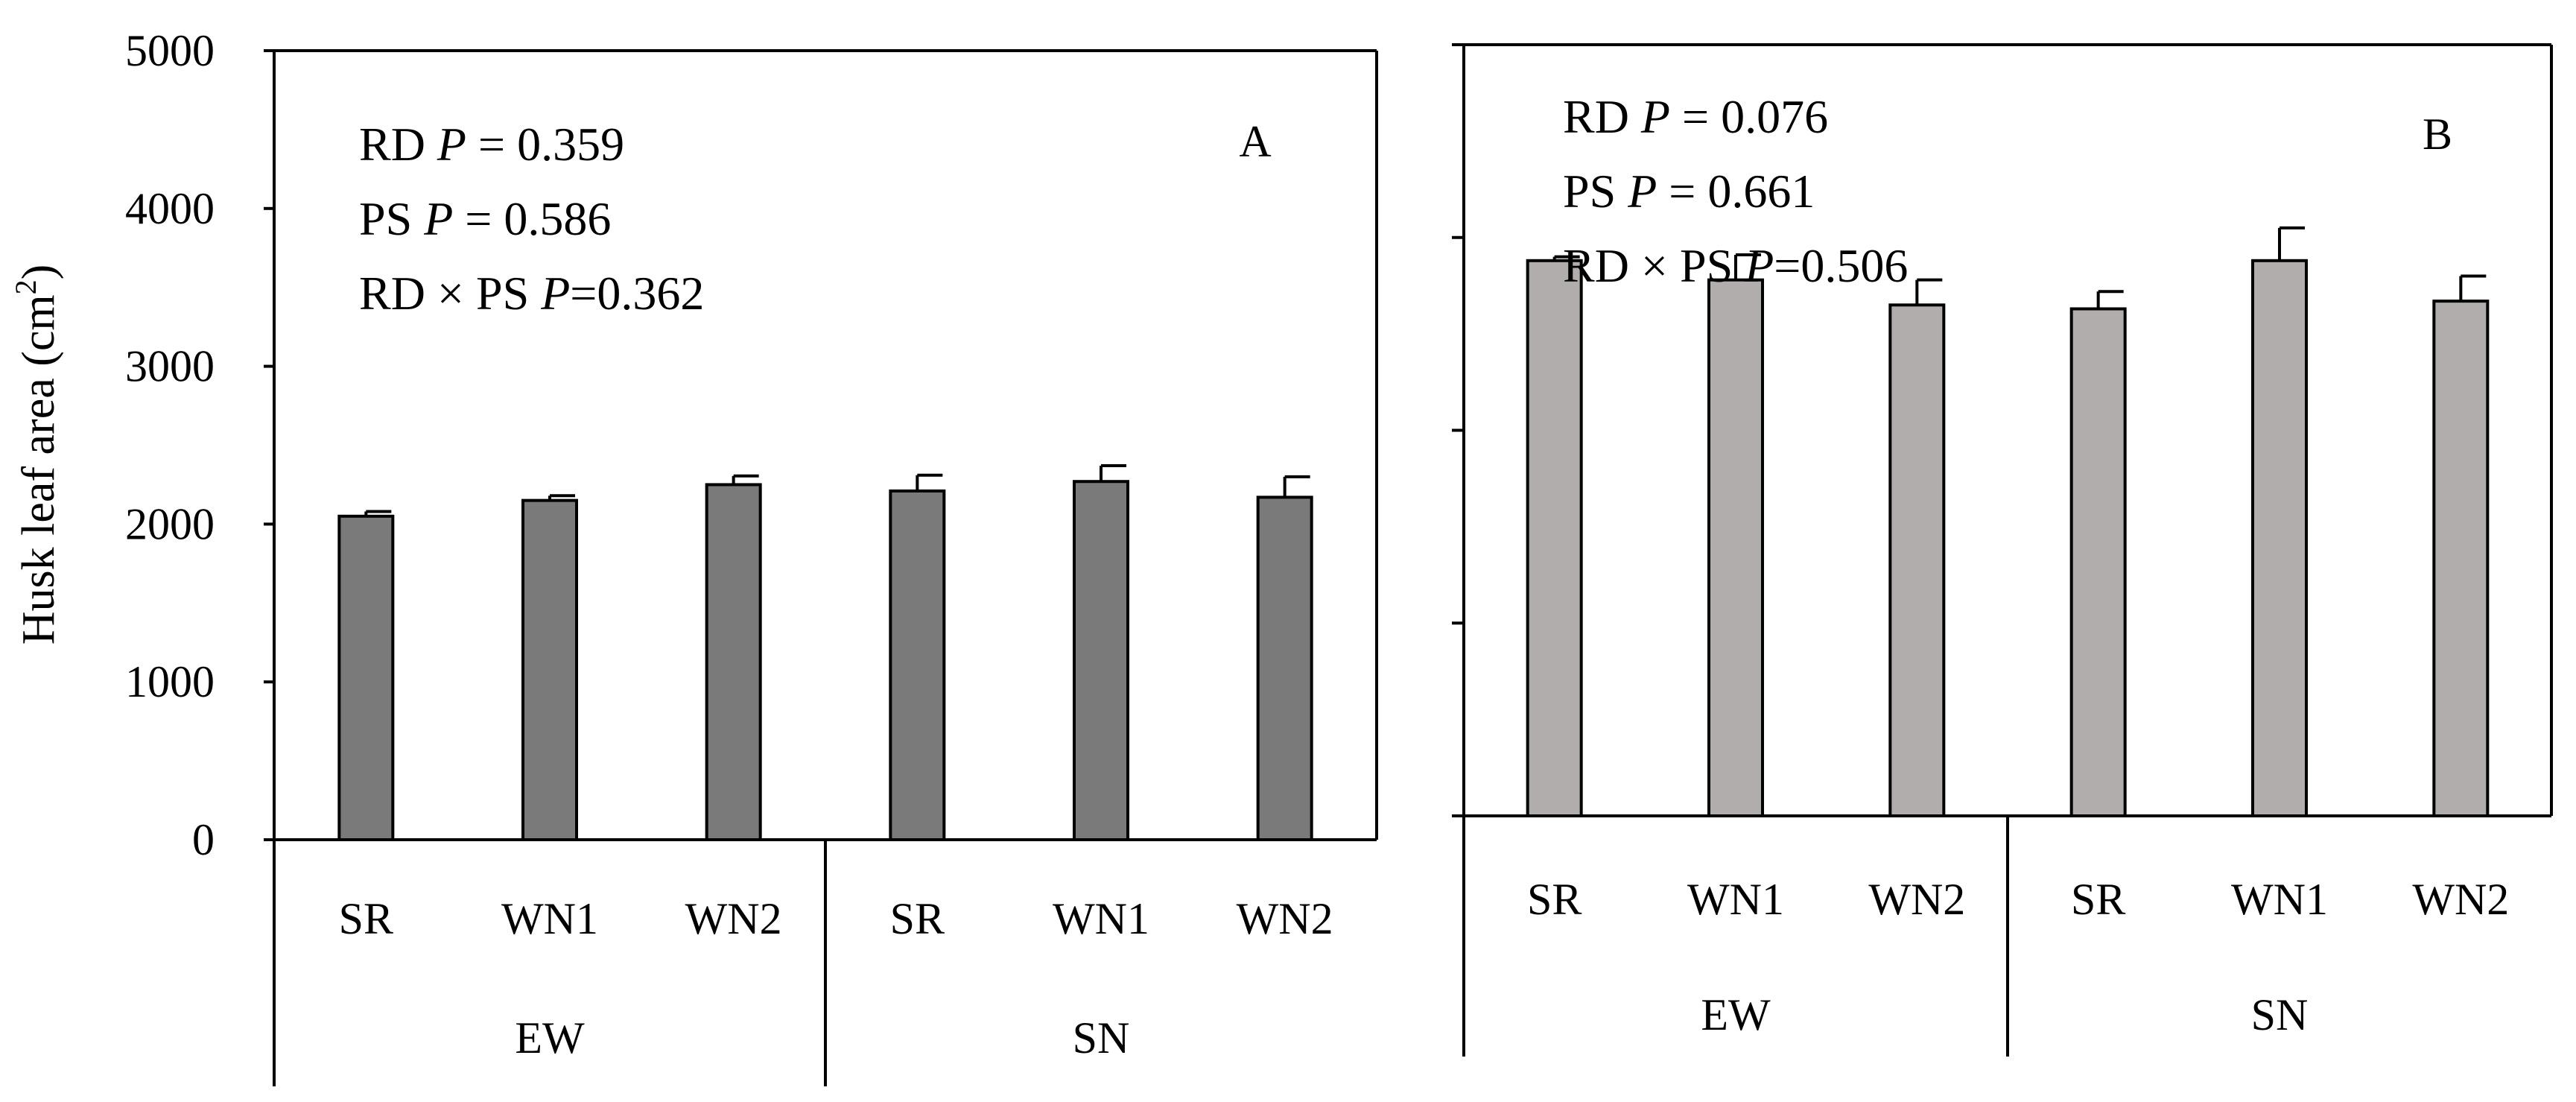 The image size is (2576, 1102). What do you see at coordinates (1696, 116) in the screenshot?
I see `stat-annotation: RD P = 0.076` at bounding box center [1696, 116].